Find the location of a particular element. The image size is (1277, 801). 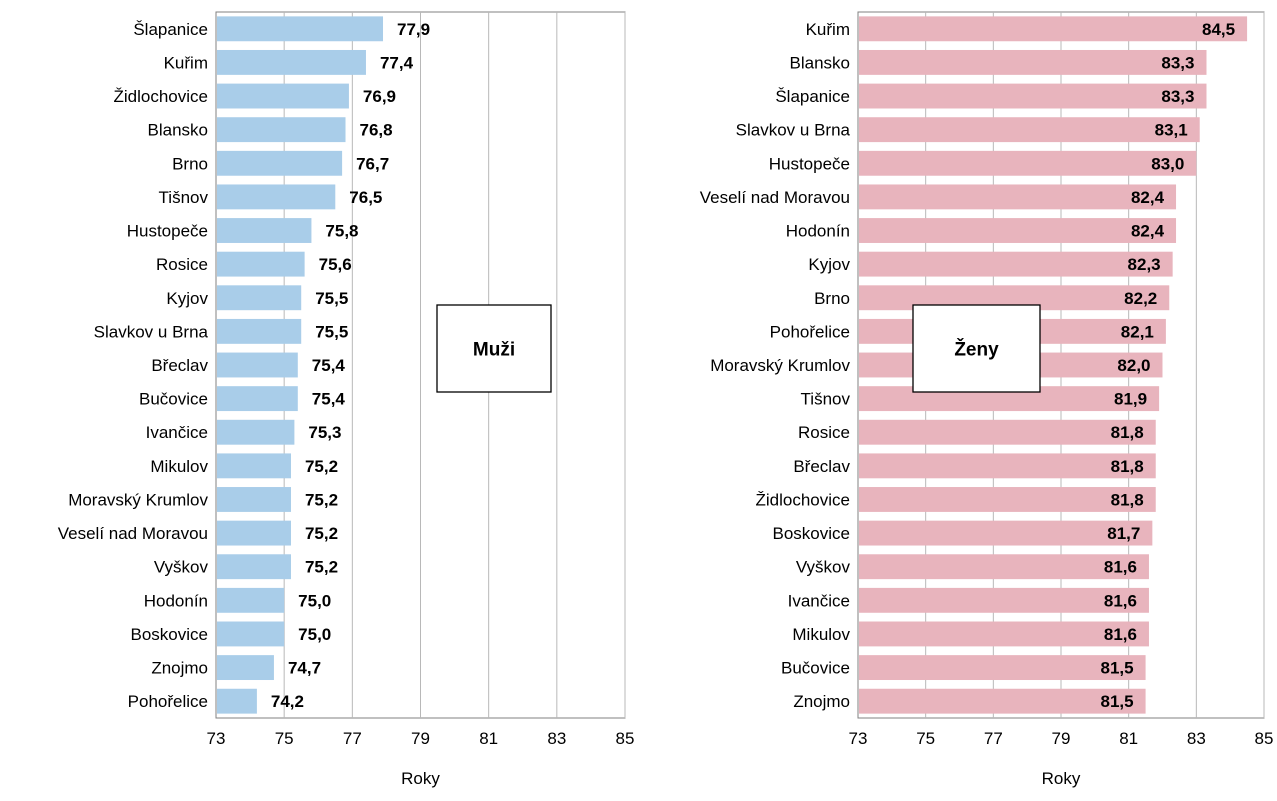

data-label: 82,0 is located at coordinates (1133, 365).